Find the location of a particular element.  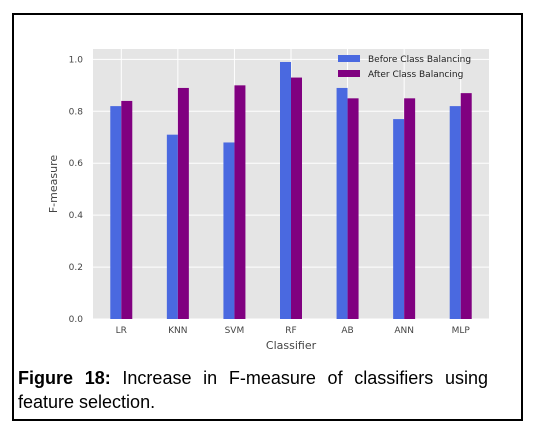

y-tick-label: 0.8 is located at coordinates (76, 112).